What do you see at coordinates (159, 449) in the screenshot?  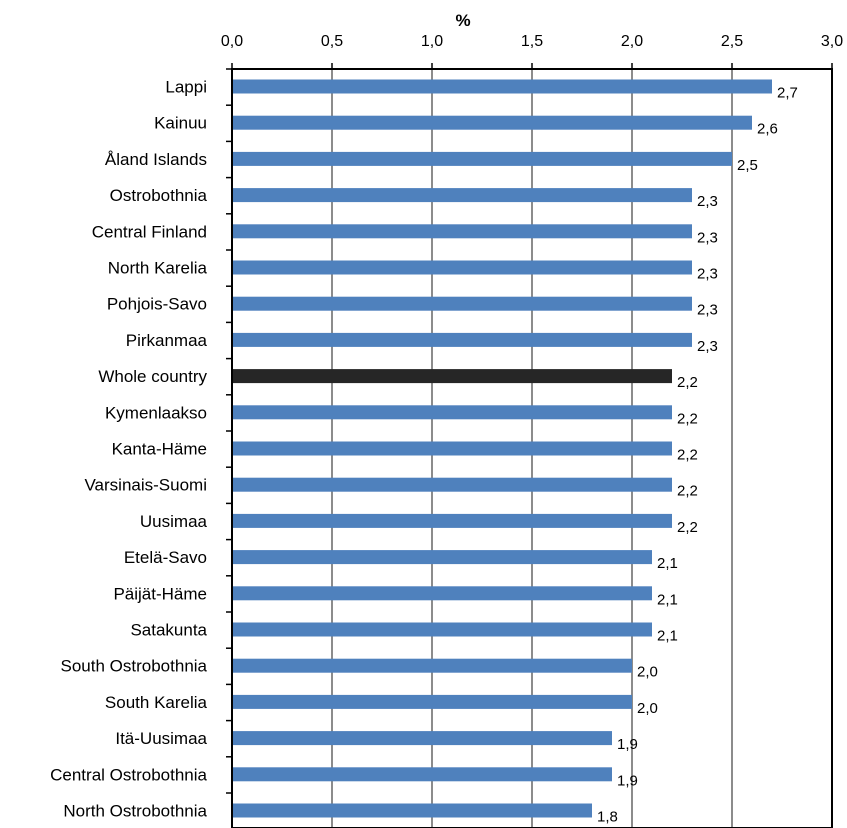 I see `category-label: Kanta-Häme` at bounding box center [159, 449].